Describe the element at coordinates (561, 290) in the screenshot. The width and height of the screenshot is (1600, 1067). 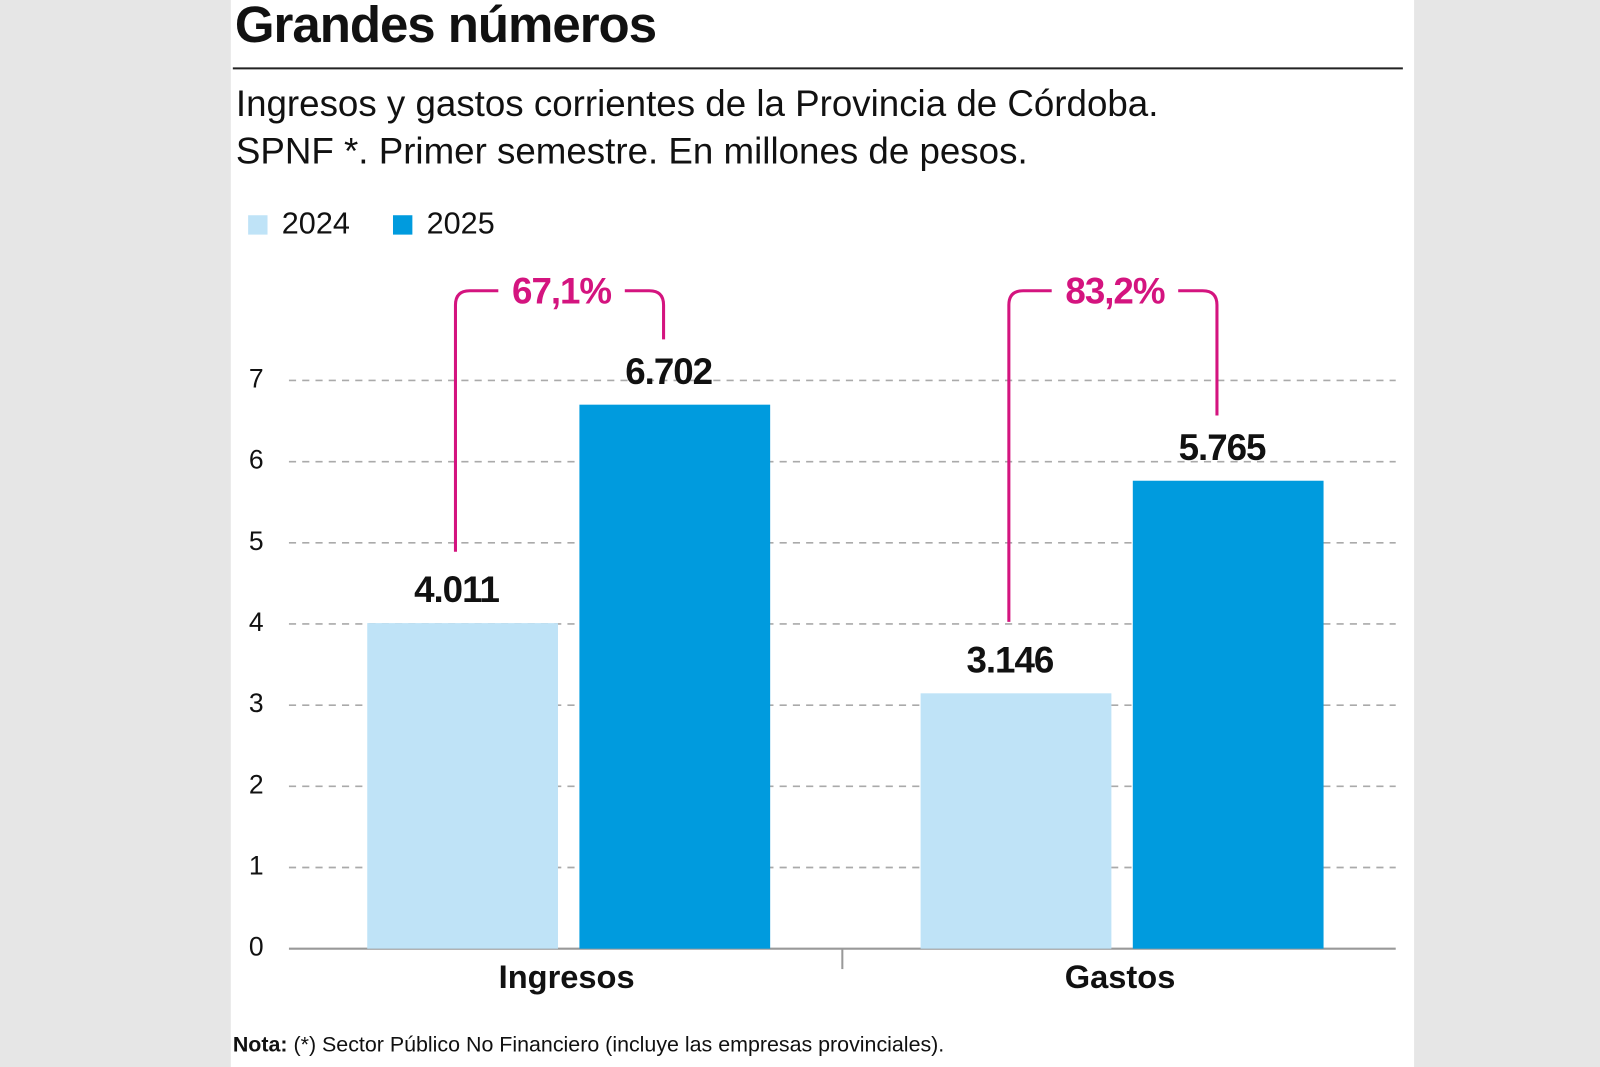
I see `annotation: 67,1%` at that location.